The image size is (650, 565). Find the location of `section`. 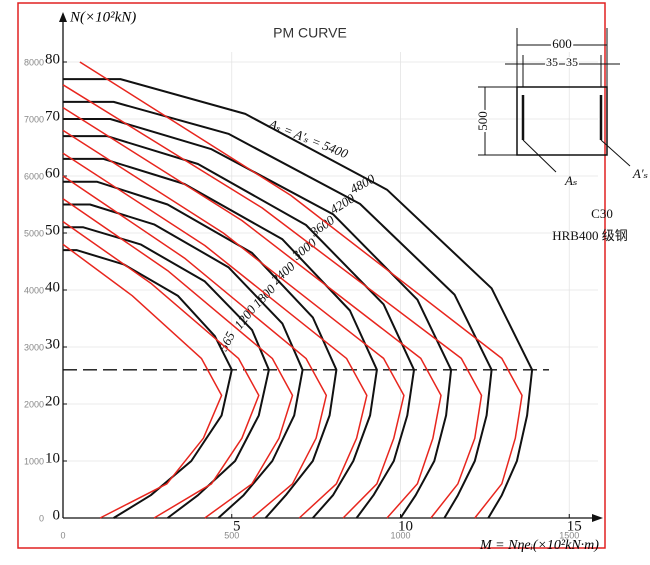

section is located at coordinates (562, 121).